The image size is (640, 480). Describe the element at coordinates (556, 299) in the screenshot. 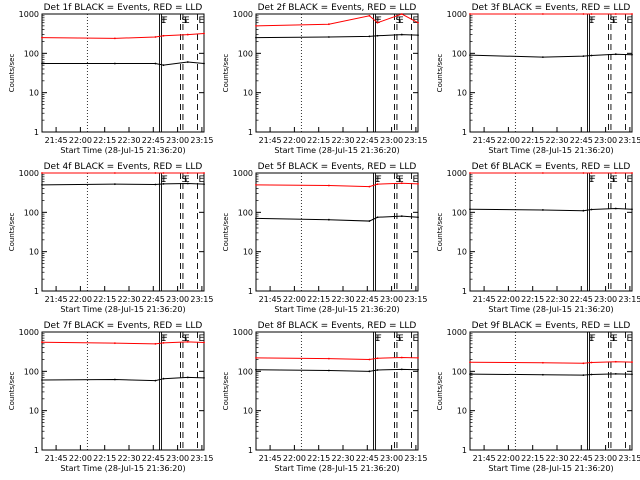

I see `x-tick-label: 22:30` at that location.